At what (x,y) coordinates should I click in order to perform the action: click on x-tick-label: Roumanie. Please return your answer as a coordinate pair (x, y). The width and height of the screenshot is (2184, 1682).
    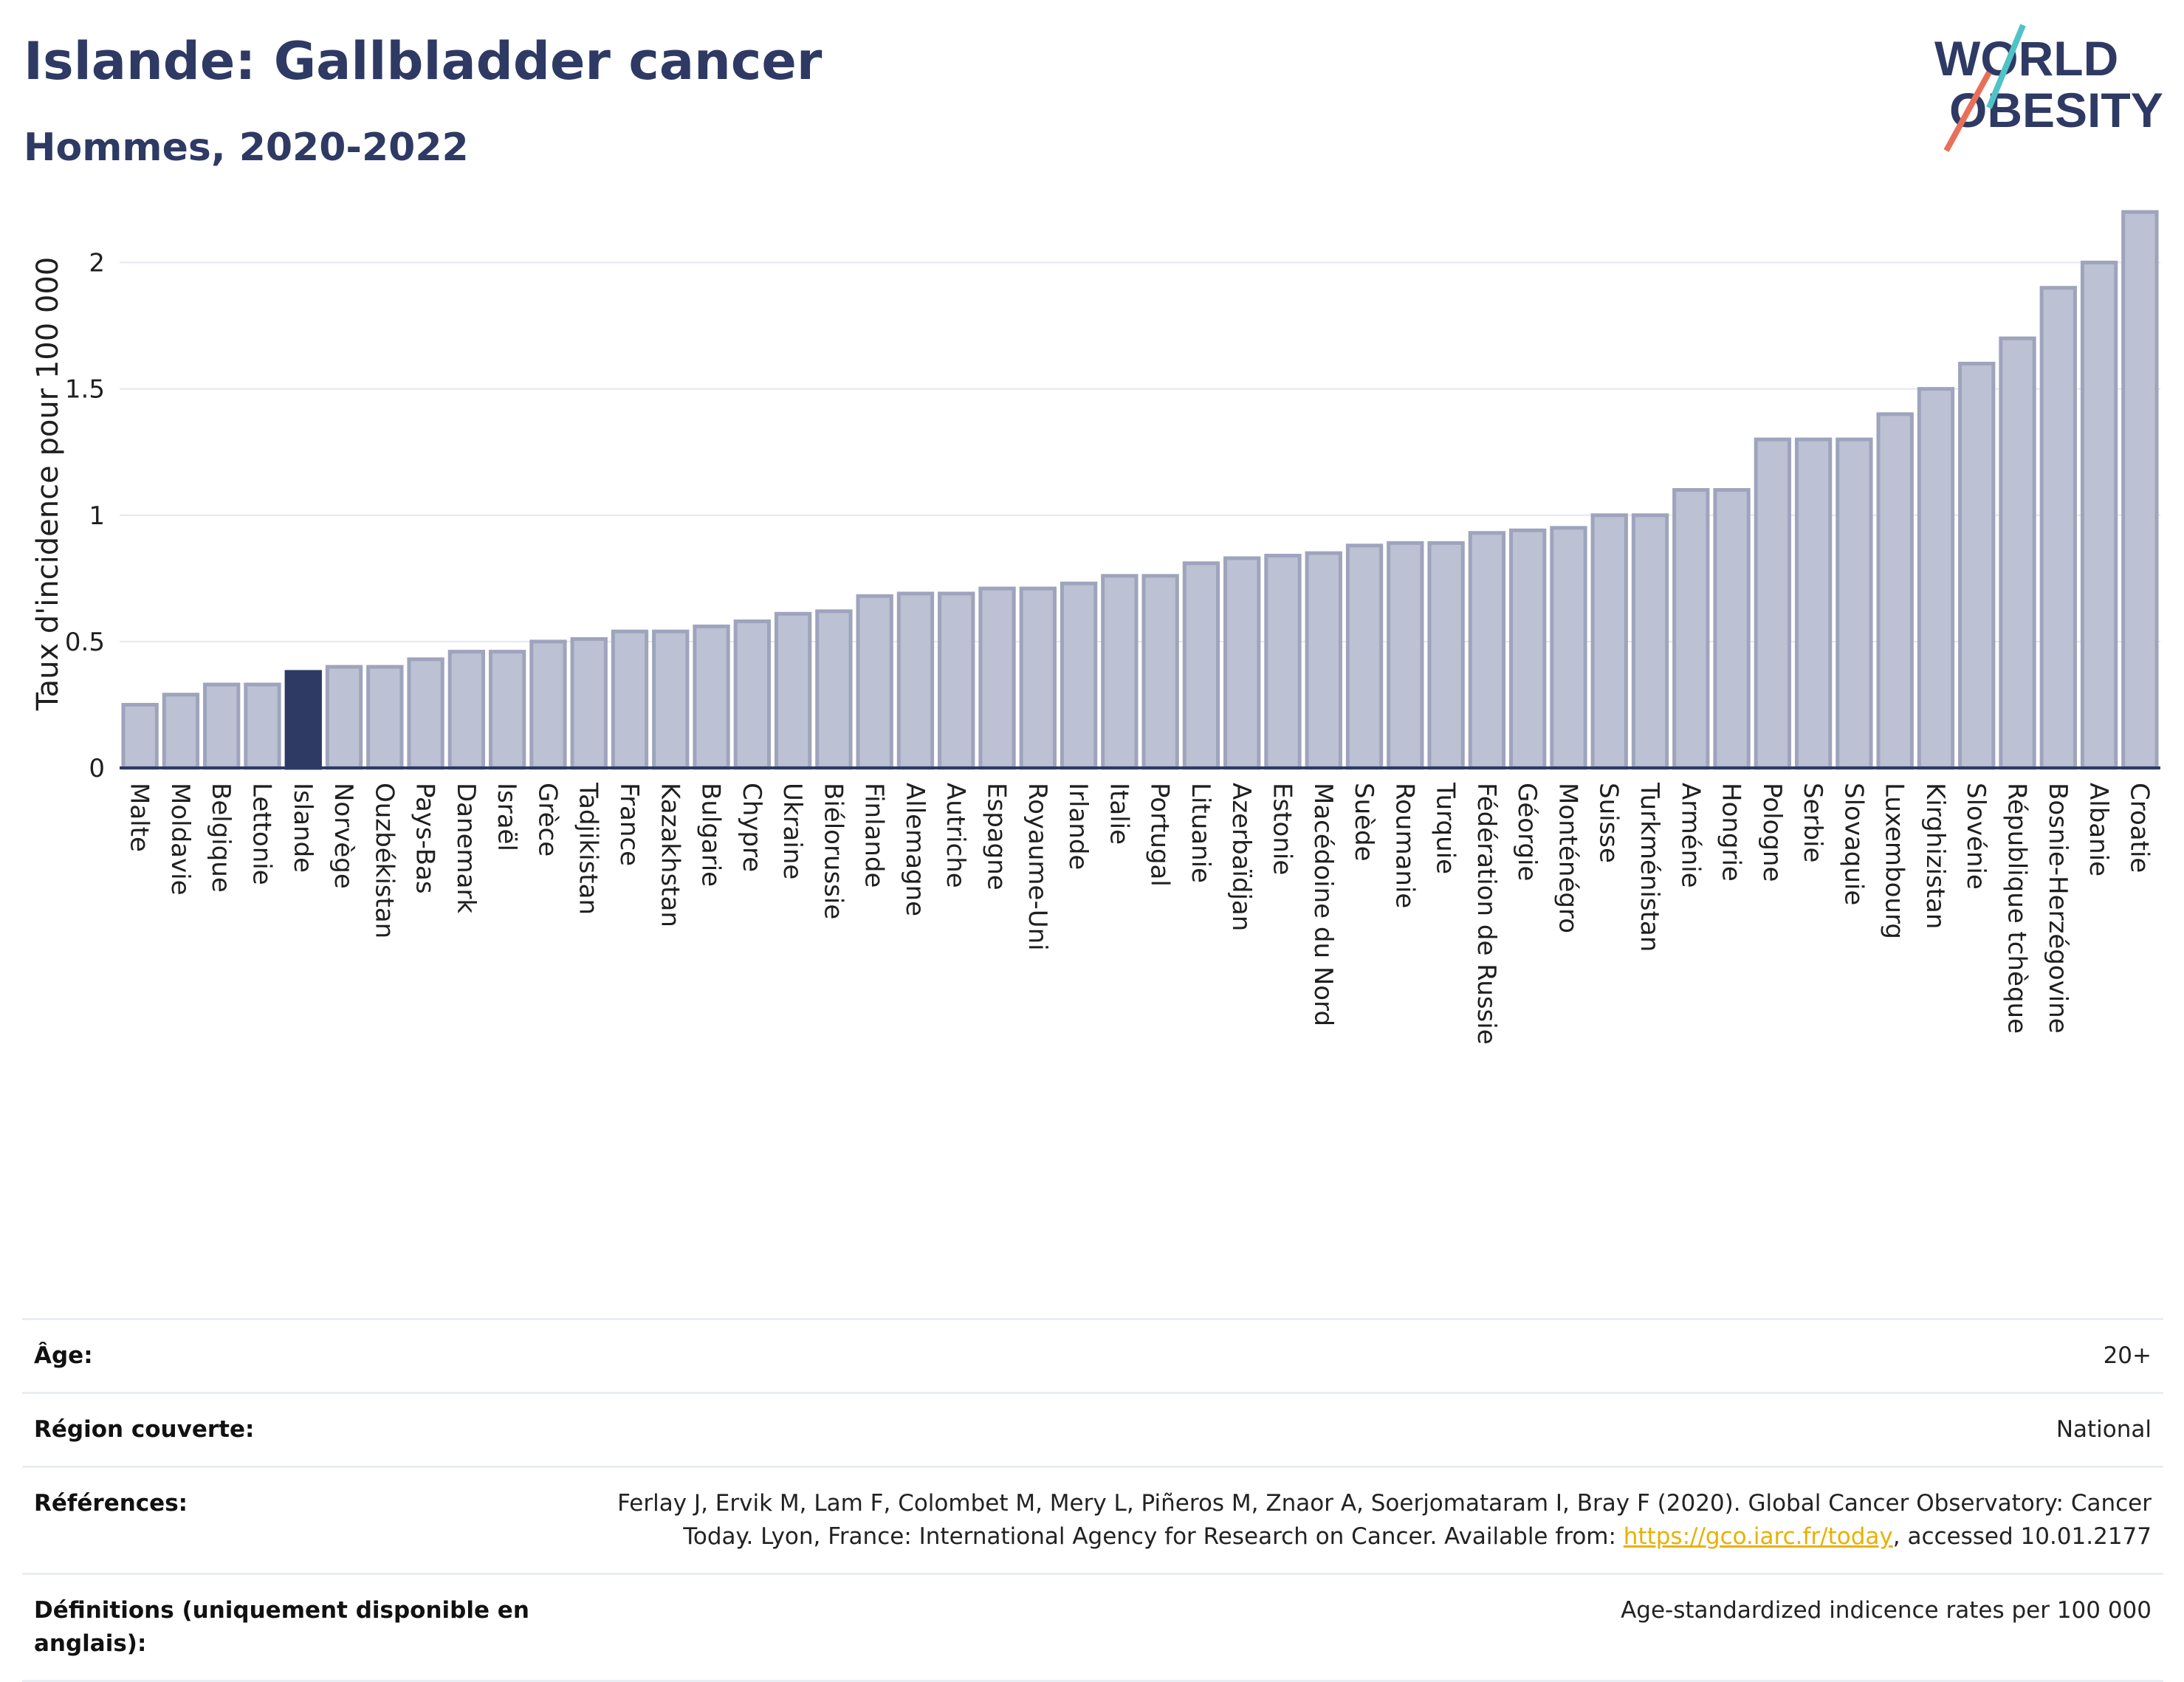
    Looking at the image, I should click on (1404, 845).